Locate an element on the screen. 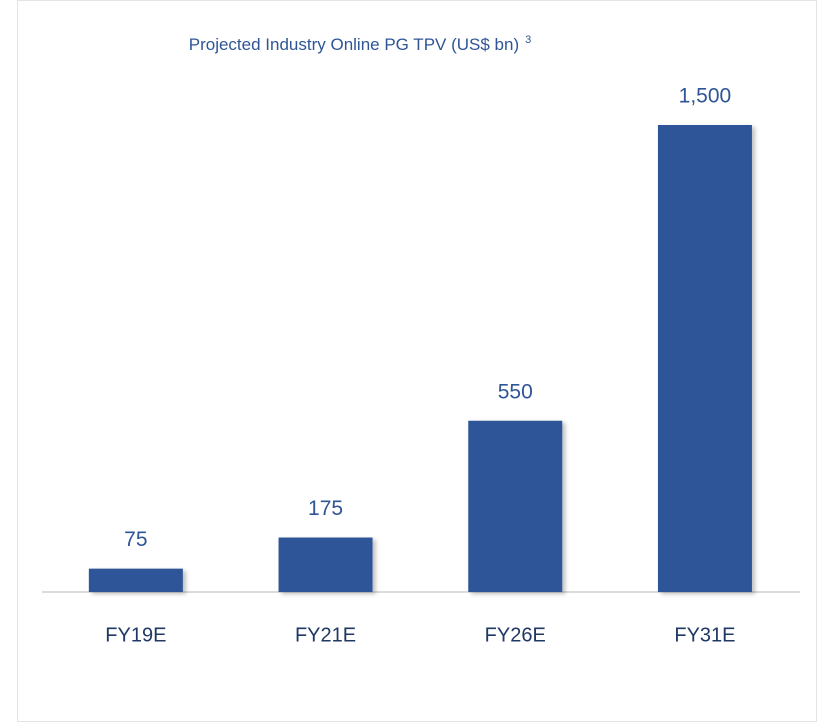 The height and width of the screenshot is (722, 817). x-tick-label: FY31E is located at coordinates (704, 635).